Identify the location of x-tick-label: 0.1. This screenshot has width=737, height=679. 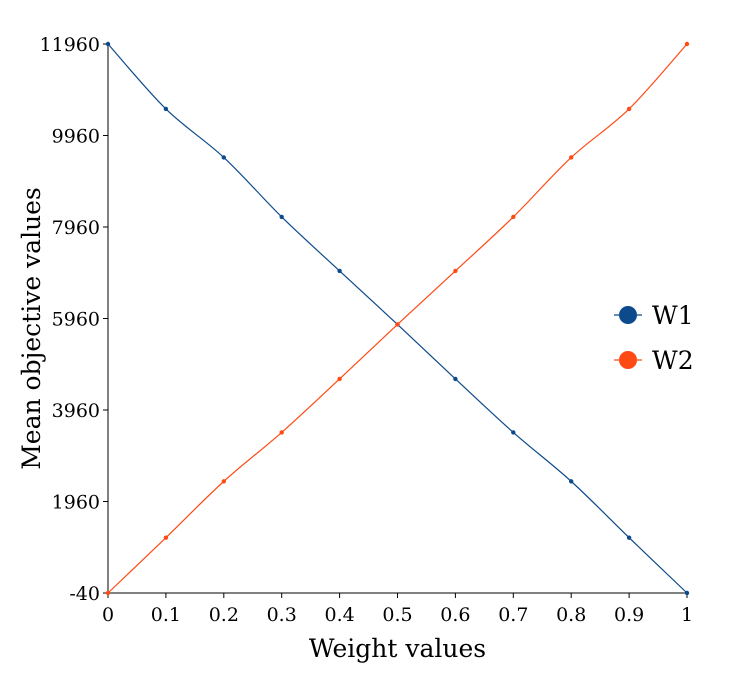
(166, 615).